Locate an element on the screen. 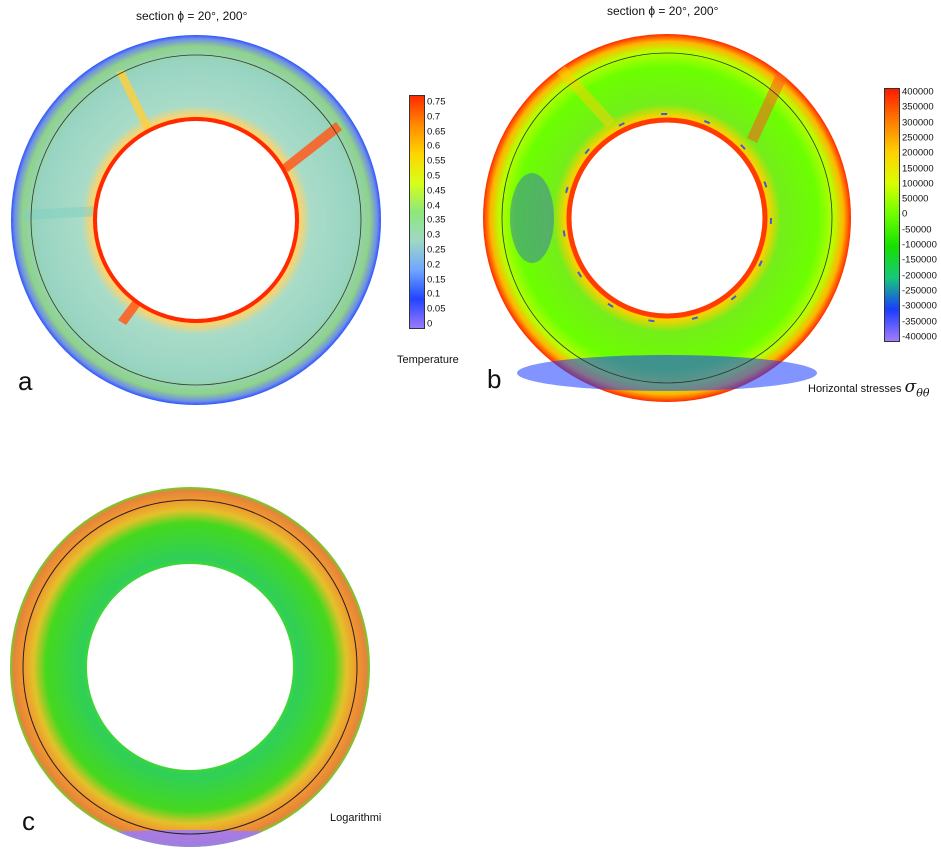 The height and width of the screenshot is (860, 941). tick-label: 0.5 is located at coordinates (434, 176).